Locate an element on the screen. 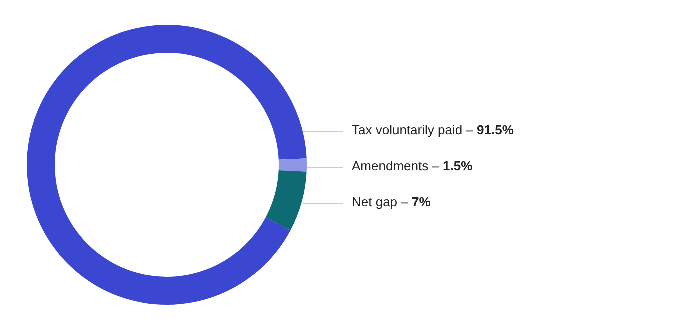 The height and width of the screenshot is (328, 689). slice-label: Net gap – is located at coordinates (382, 202).